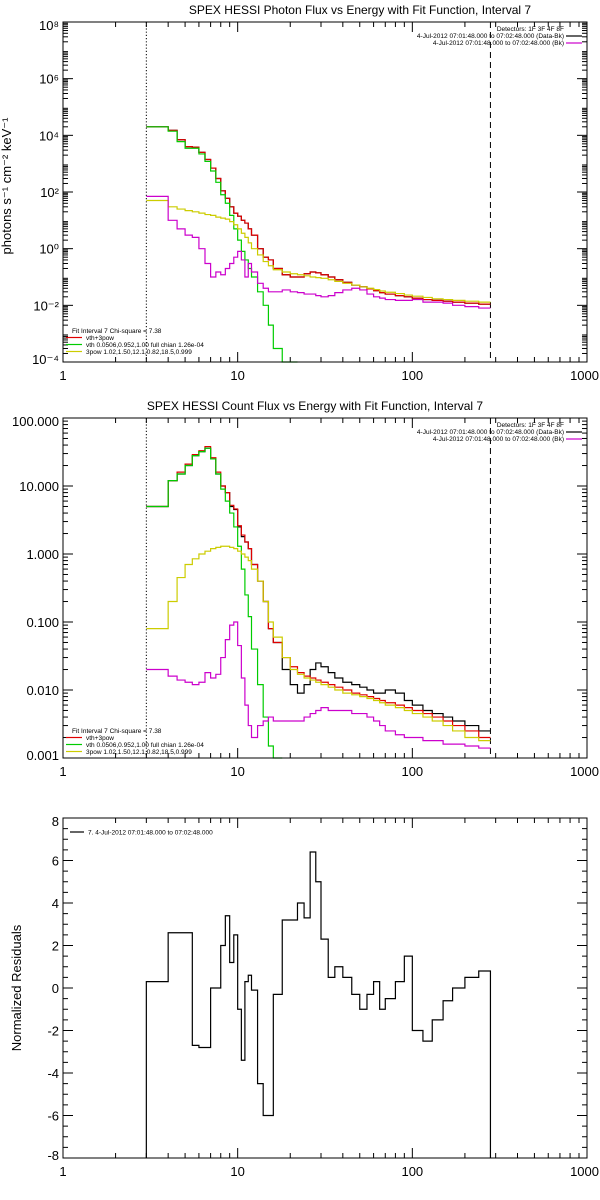 Image resolution: width=600 pixels, height=1200 pixels. I want to click on y-tick-label: 6, so click(55, 861).